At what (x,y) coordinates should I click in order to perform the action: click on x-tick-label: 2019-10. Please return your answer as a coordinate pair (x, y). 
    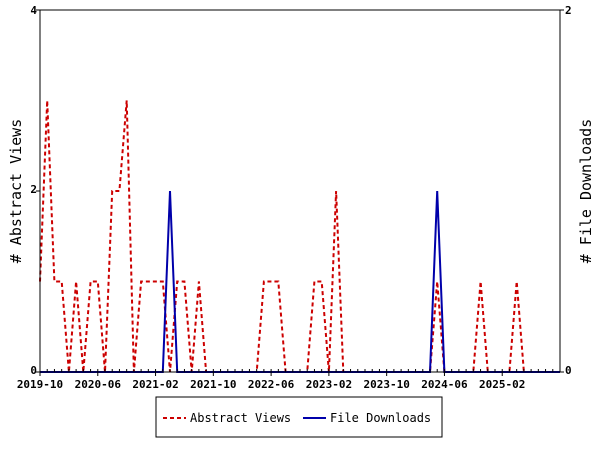
    Looking at the image, I should click on (40, 384).